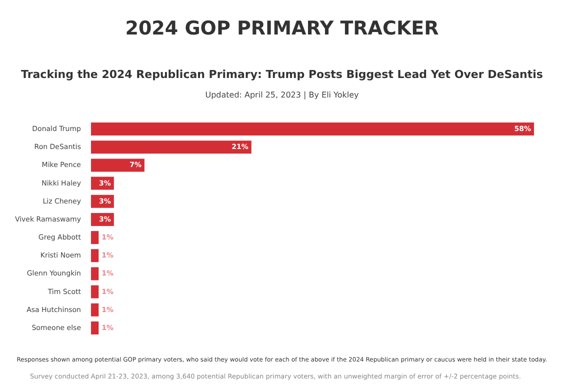 This screenshot has height=385, width=564. I want to click on chart-title: Tracking the 2024 Republican Primary: Trump Posts Biggest Lead Yet Over DeSantis, so click(282, 74).